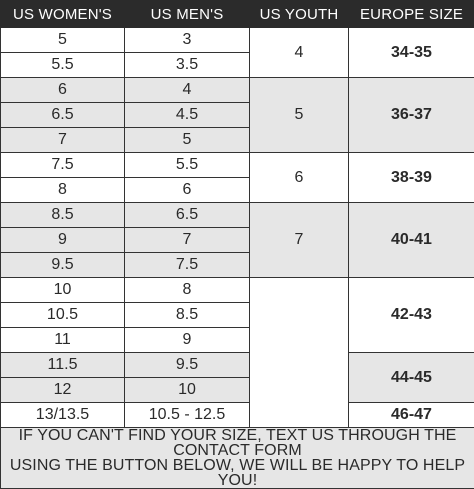 This screenshot has width=474, height=489. I want to click on europe-size-cell: 34-35, so click(411, 53).